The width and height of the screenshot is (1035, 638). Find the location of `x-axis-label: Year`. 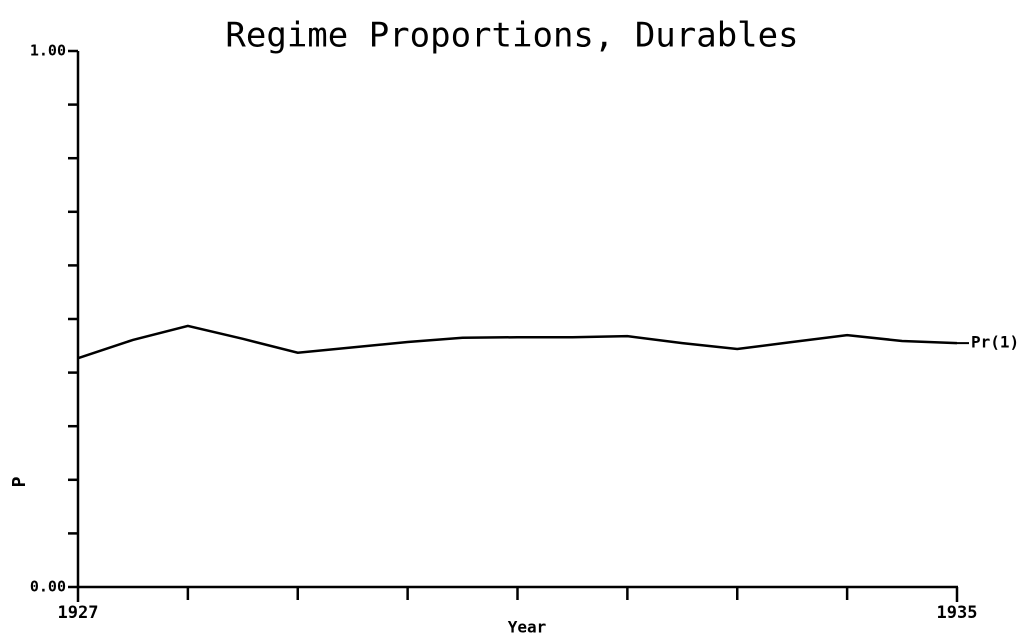

x-axis-label: Year is located at coordinates (527, 627).